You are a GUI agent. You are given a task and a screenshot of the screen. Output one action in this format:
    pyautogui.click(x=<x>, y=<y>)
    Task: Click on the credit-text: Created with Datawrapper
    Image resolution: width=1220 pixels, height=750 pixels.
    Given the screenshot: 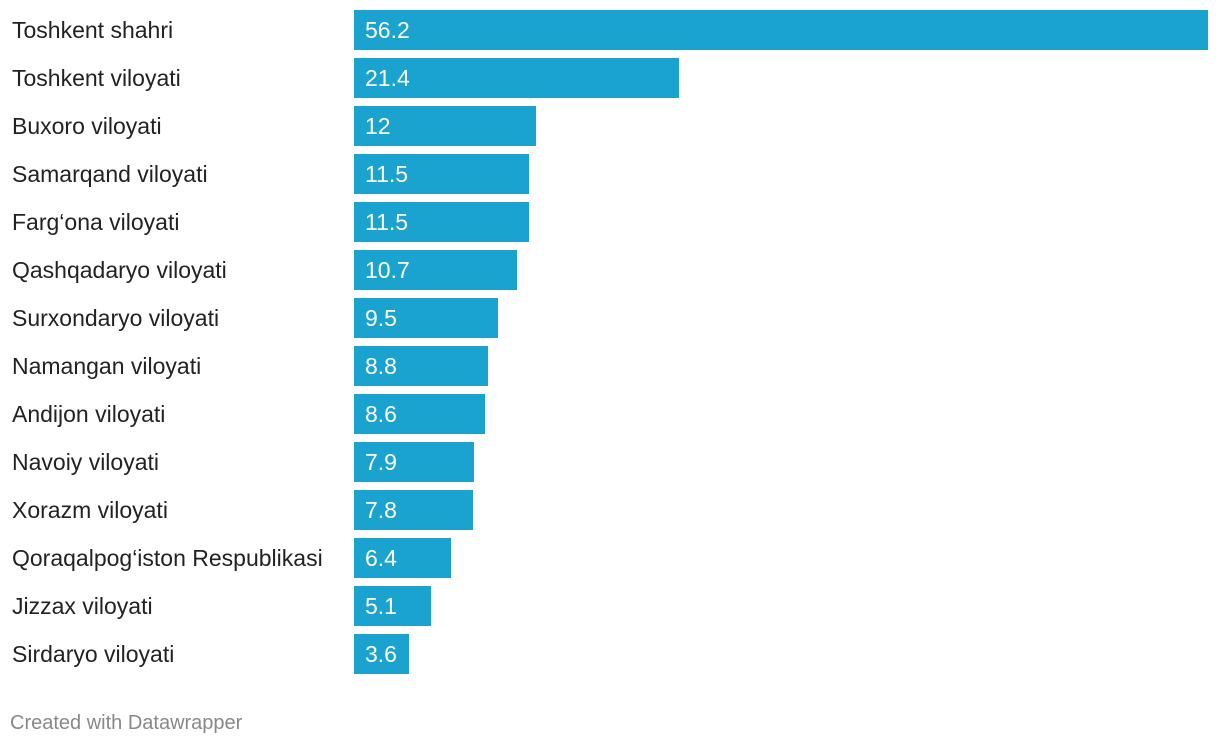 What is the action you would take?
    pyautogui.click(x=126, y=723)
    